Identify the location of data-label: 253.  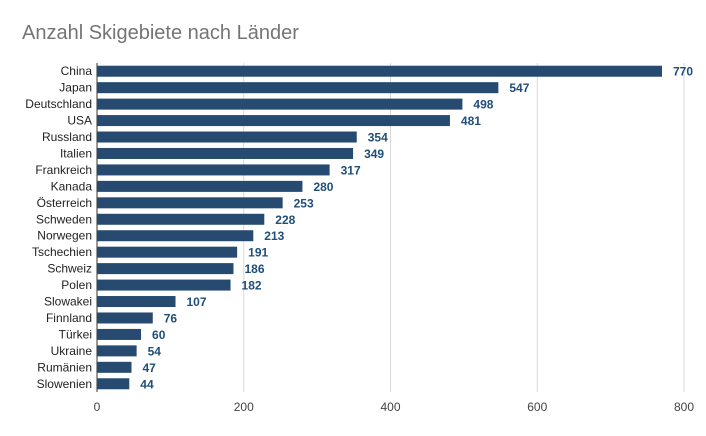
(304, 203).